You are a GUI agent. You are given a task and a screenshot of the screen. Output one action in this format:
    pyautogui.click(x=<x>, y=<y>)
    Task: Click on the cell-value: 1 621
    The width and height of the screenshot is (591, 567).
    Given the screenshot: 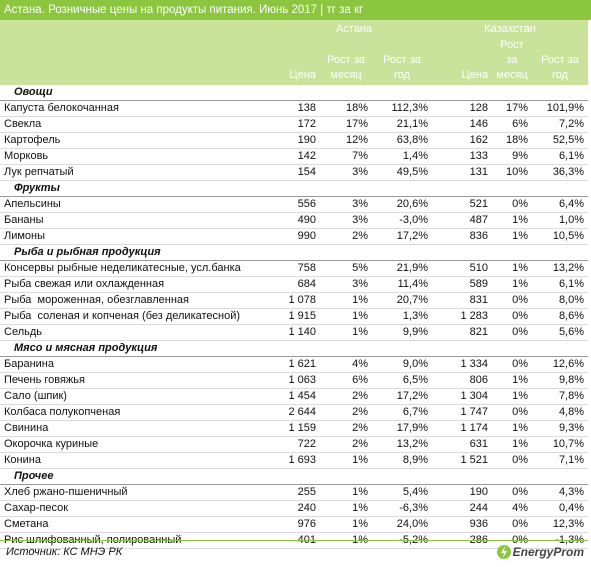 What is the action you would take?
    pyautogui.click(x=298, y=364)
    